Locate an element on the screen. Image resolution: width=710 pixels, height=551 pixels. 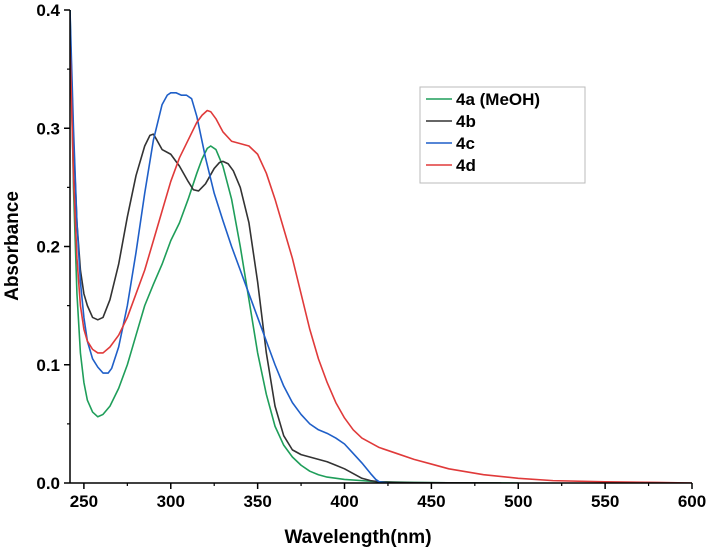
x-tick-label-0: 250 is located at coordinates (84, 501).